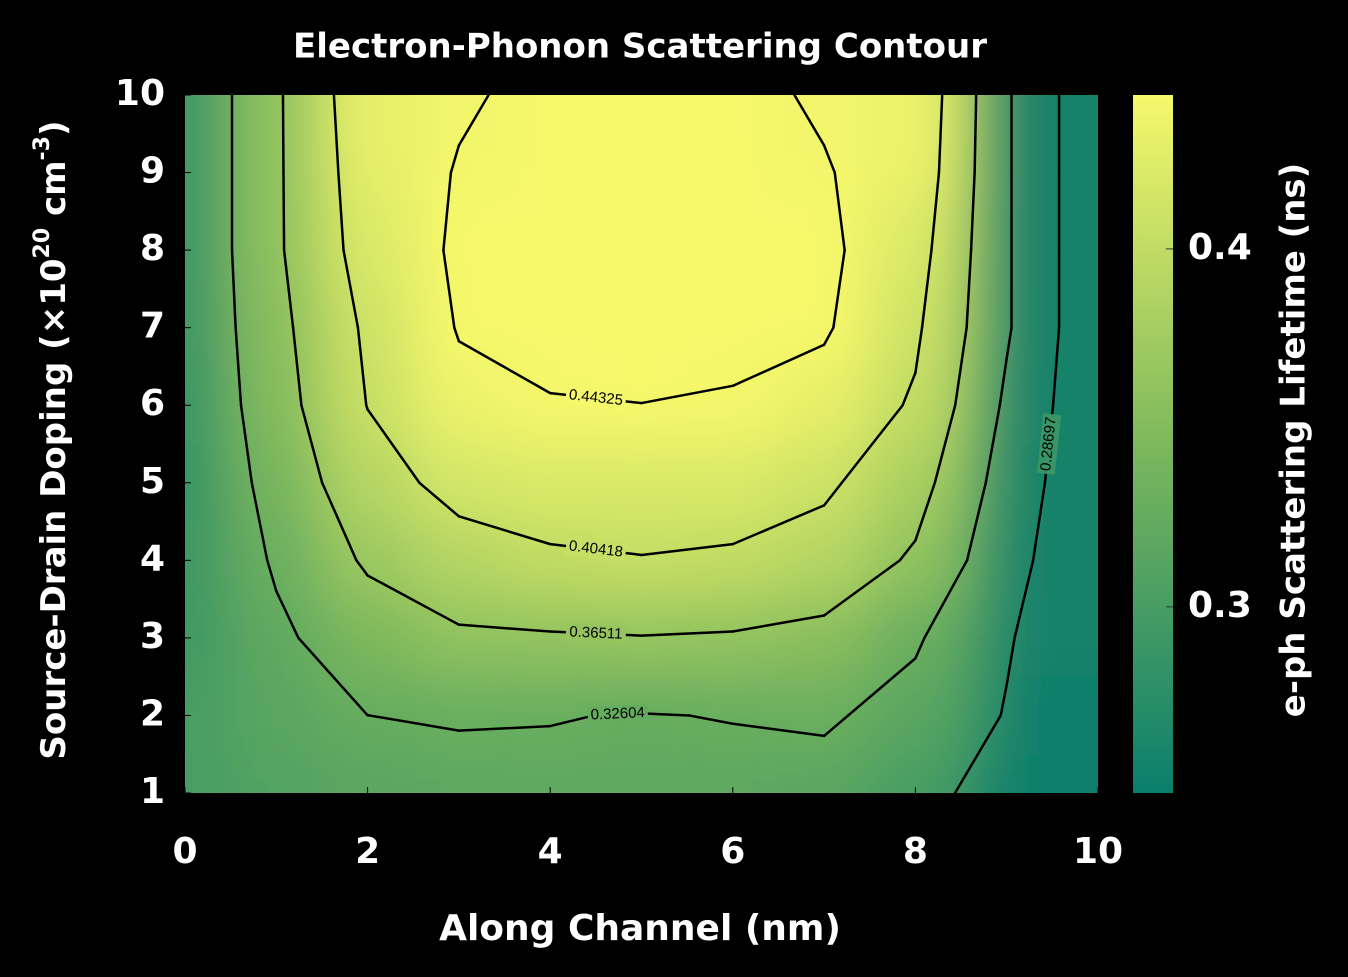 The width and height of the screenshot is (1348, 977). Describe the element at coordinates (550, 851) in the screenshot. I see `x-tick-label: 4` at that location.